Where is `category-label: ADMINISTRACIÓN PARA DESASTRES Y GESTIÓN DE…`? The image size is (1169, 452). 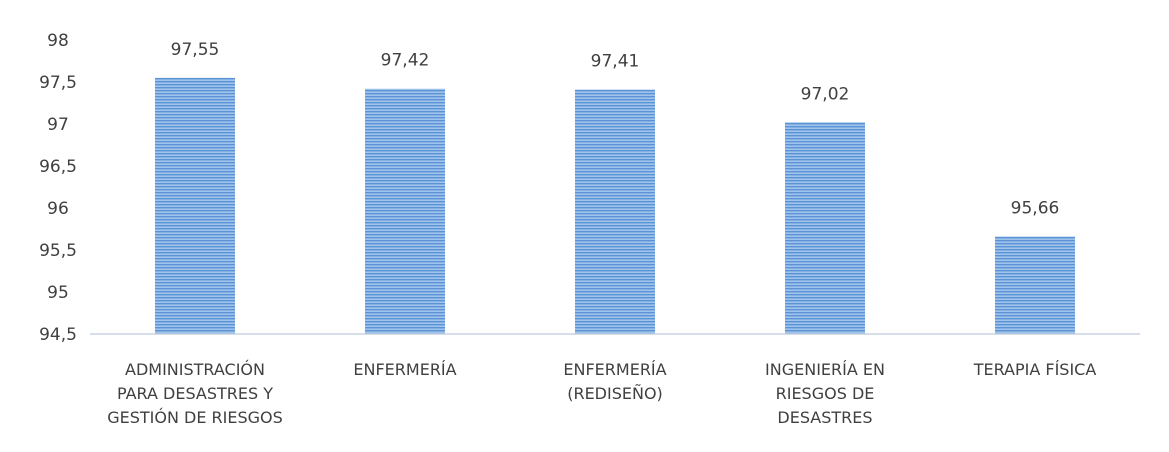
category-label: ADMINISTRACIÓN PARA DESASTRES Y GESTIÓN DE… is located at coordinates (195, 393).